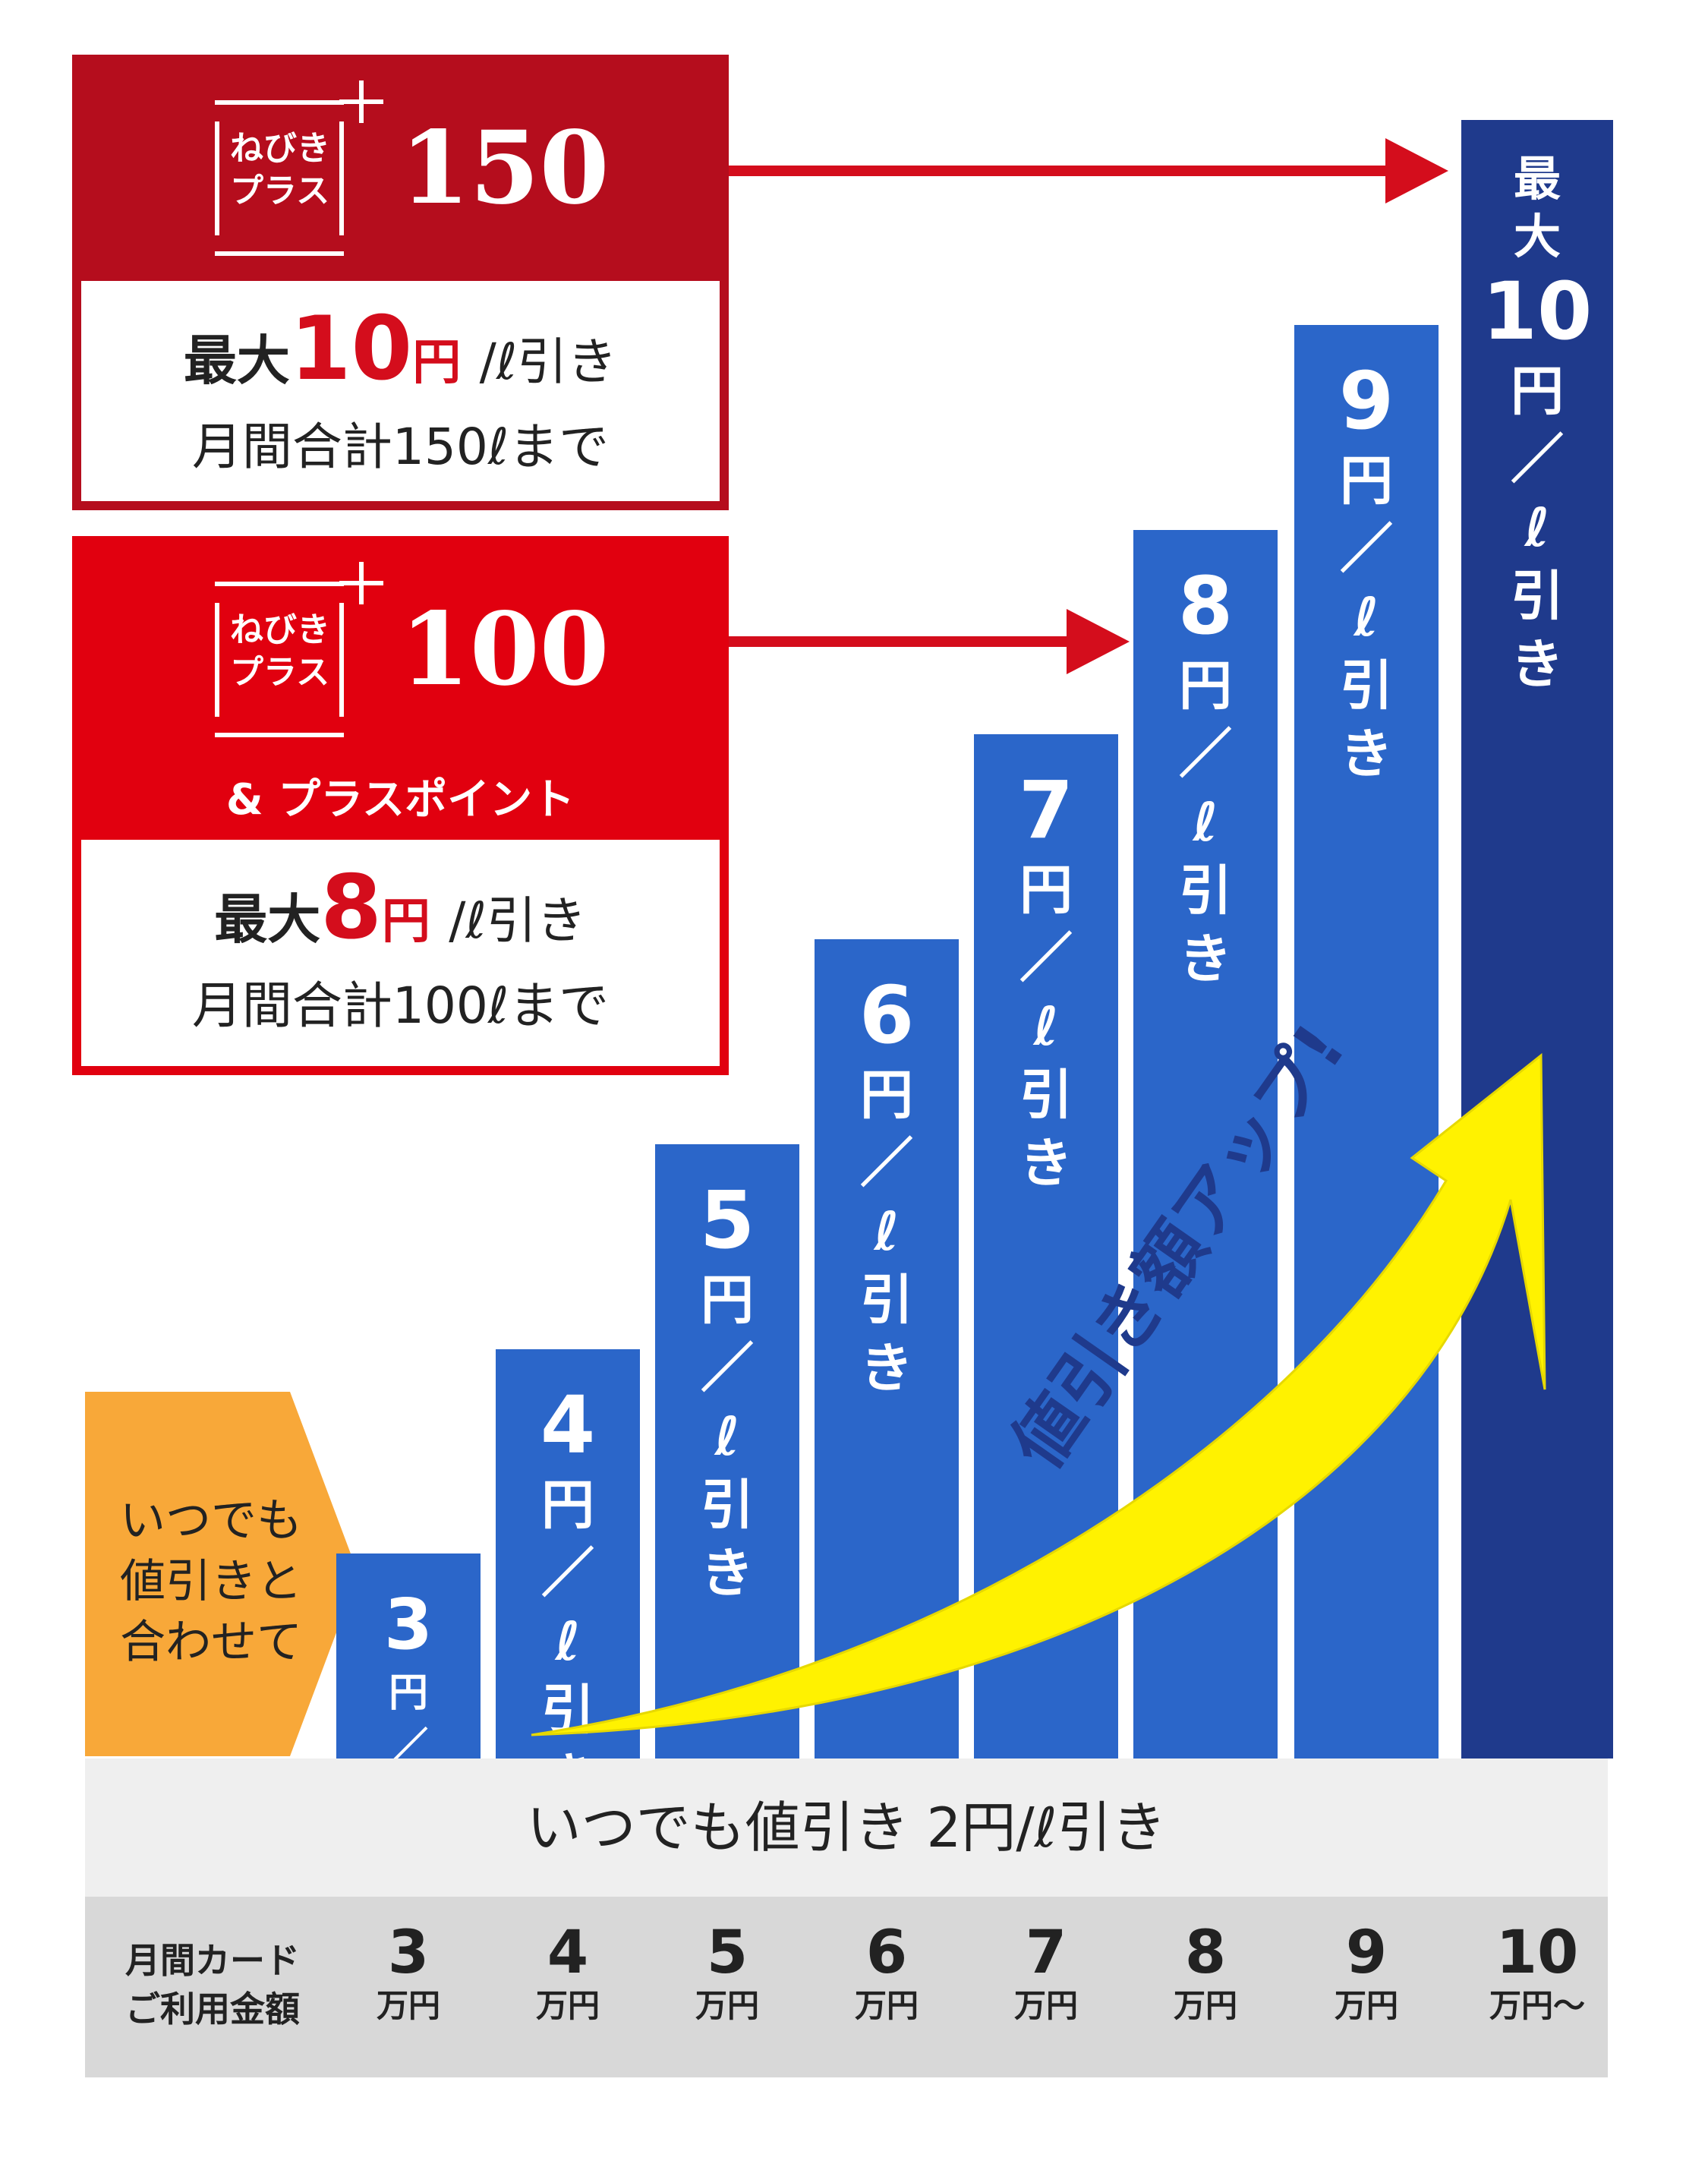 Image resolution: width=1708 pixels, height=2167 pixels. Describe the element at coordinates (568, 1593) in the screenshot. I see `bar-label: 4円／ℓ引き` at that location.